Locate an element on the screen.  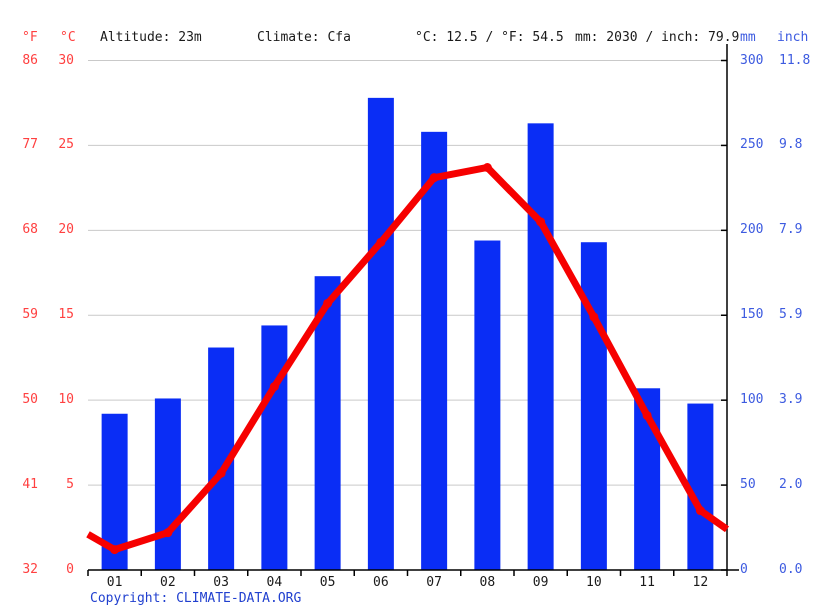
inch-axis-tick-5.9: 5.9 is located at coordinates (791, 315).